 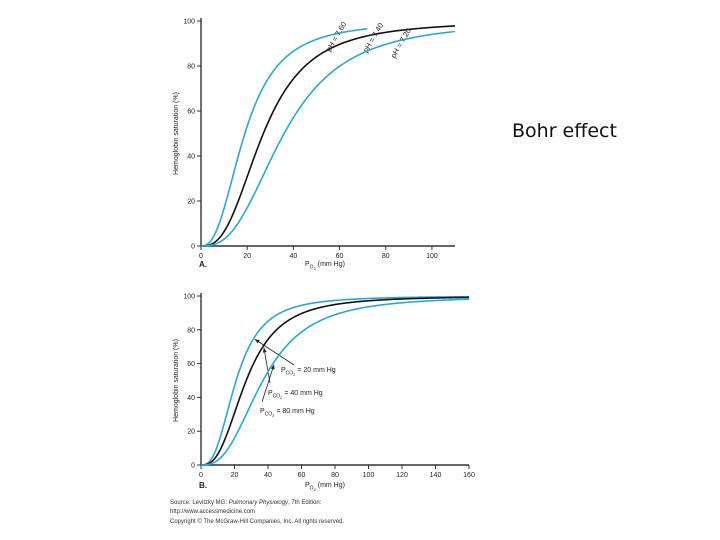 What do you see at coordinates (315, 370) in the screenshot?
I see `series-label-part: = 20 mm Hg` at bounding box center [315, 370].